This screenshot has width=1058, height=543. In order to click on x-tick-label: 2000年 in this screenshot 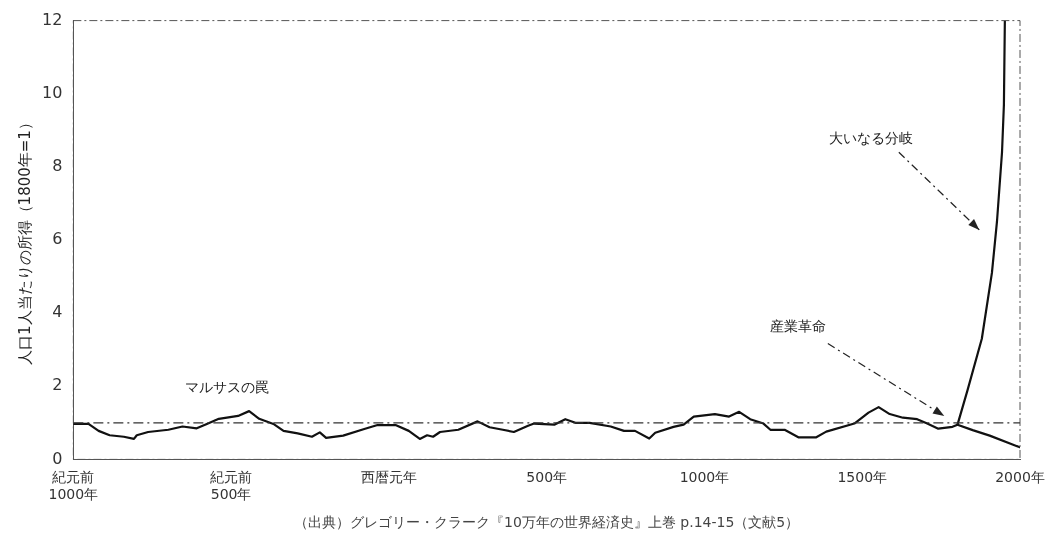, I will do `click(1020, 477)`.